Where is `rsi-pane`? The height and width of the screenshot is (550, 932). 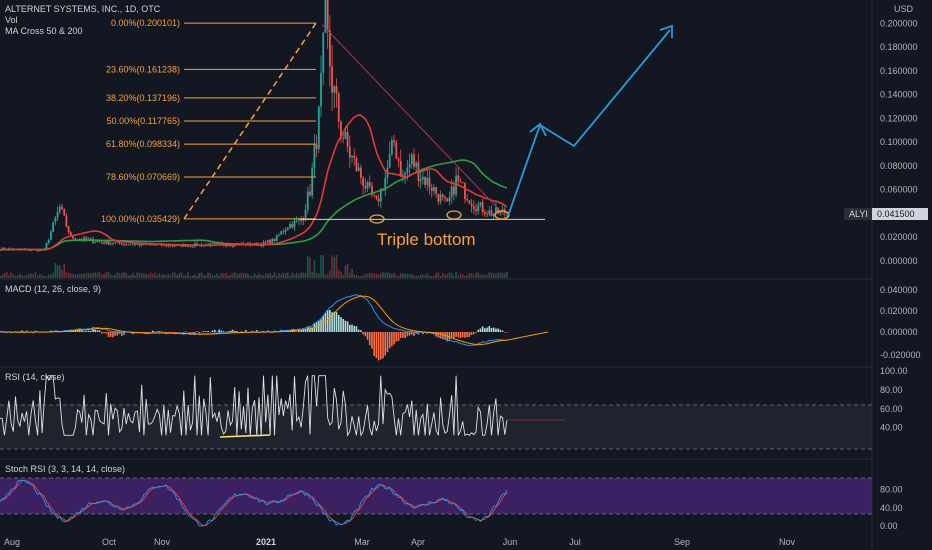
rsi-pane is located at coordinates (282, 405).